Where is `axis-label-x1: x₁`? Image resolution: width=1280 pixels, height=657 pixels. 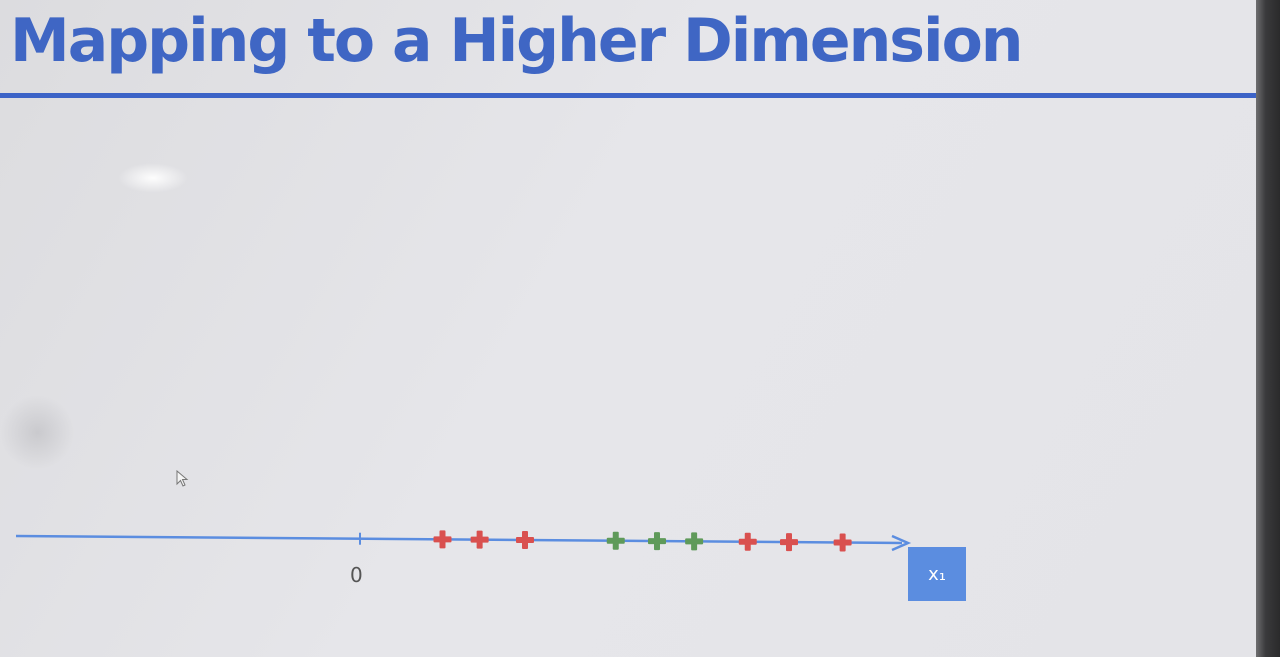
axis-label-x1: x₁ is located at coordinates (937, 574).